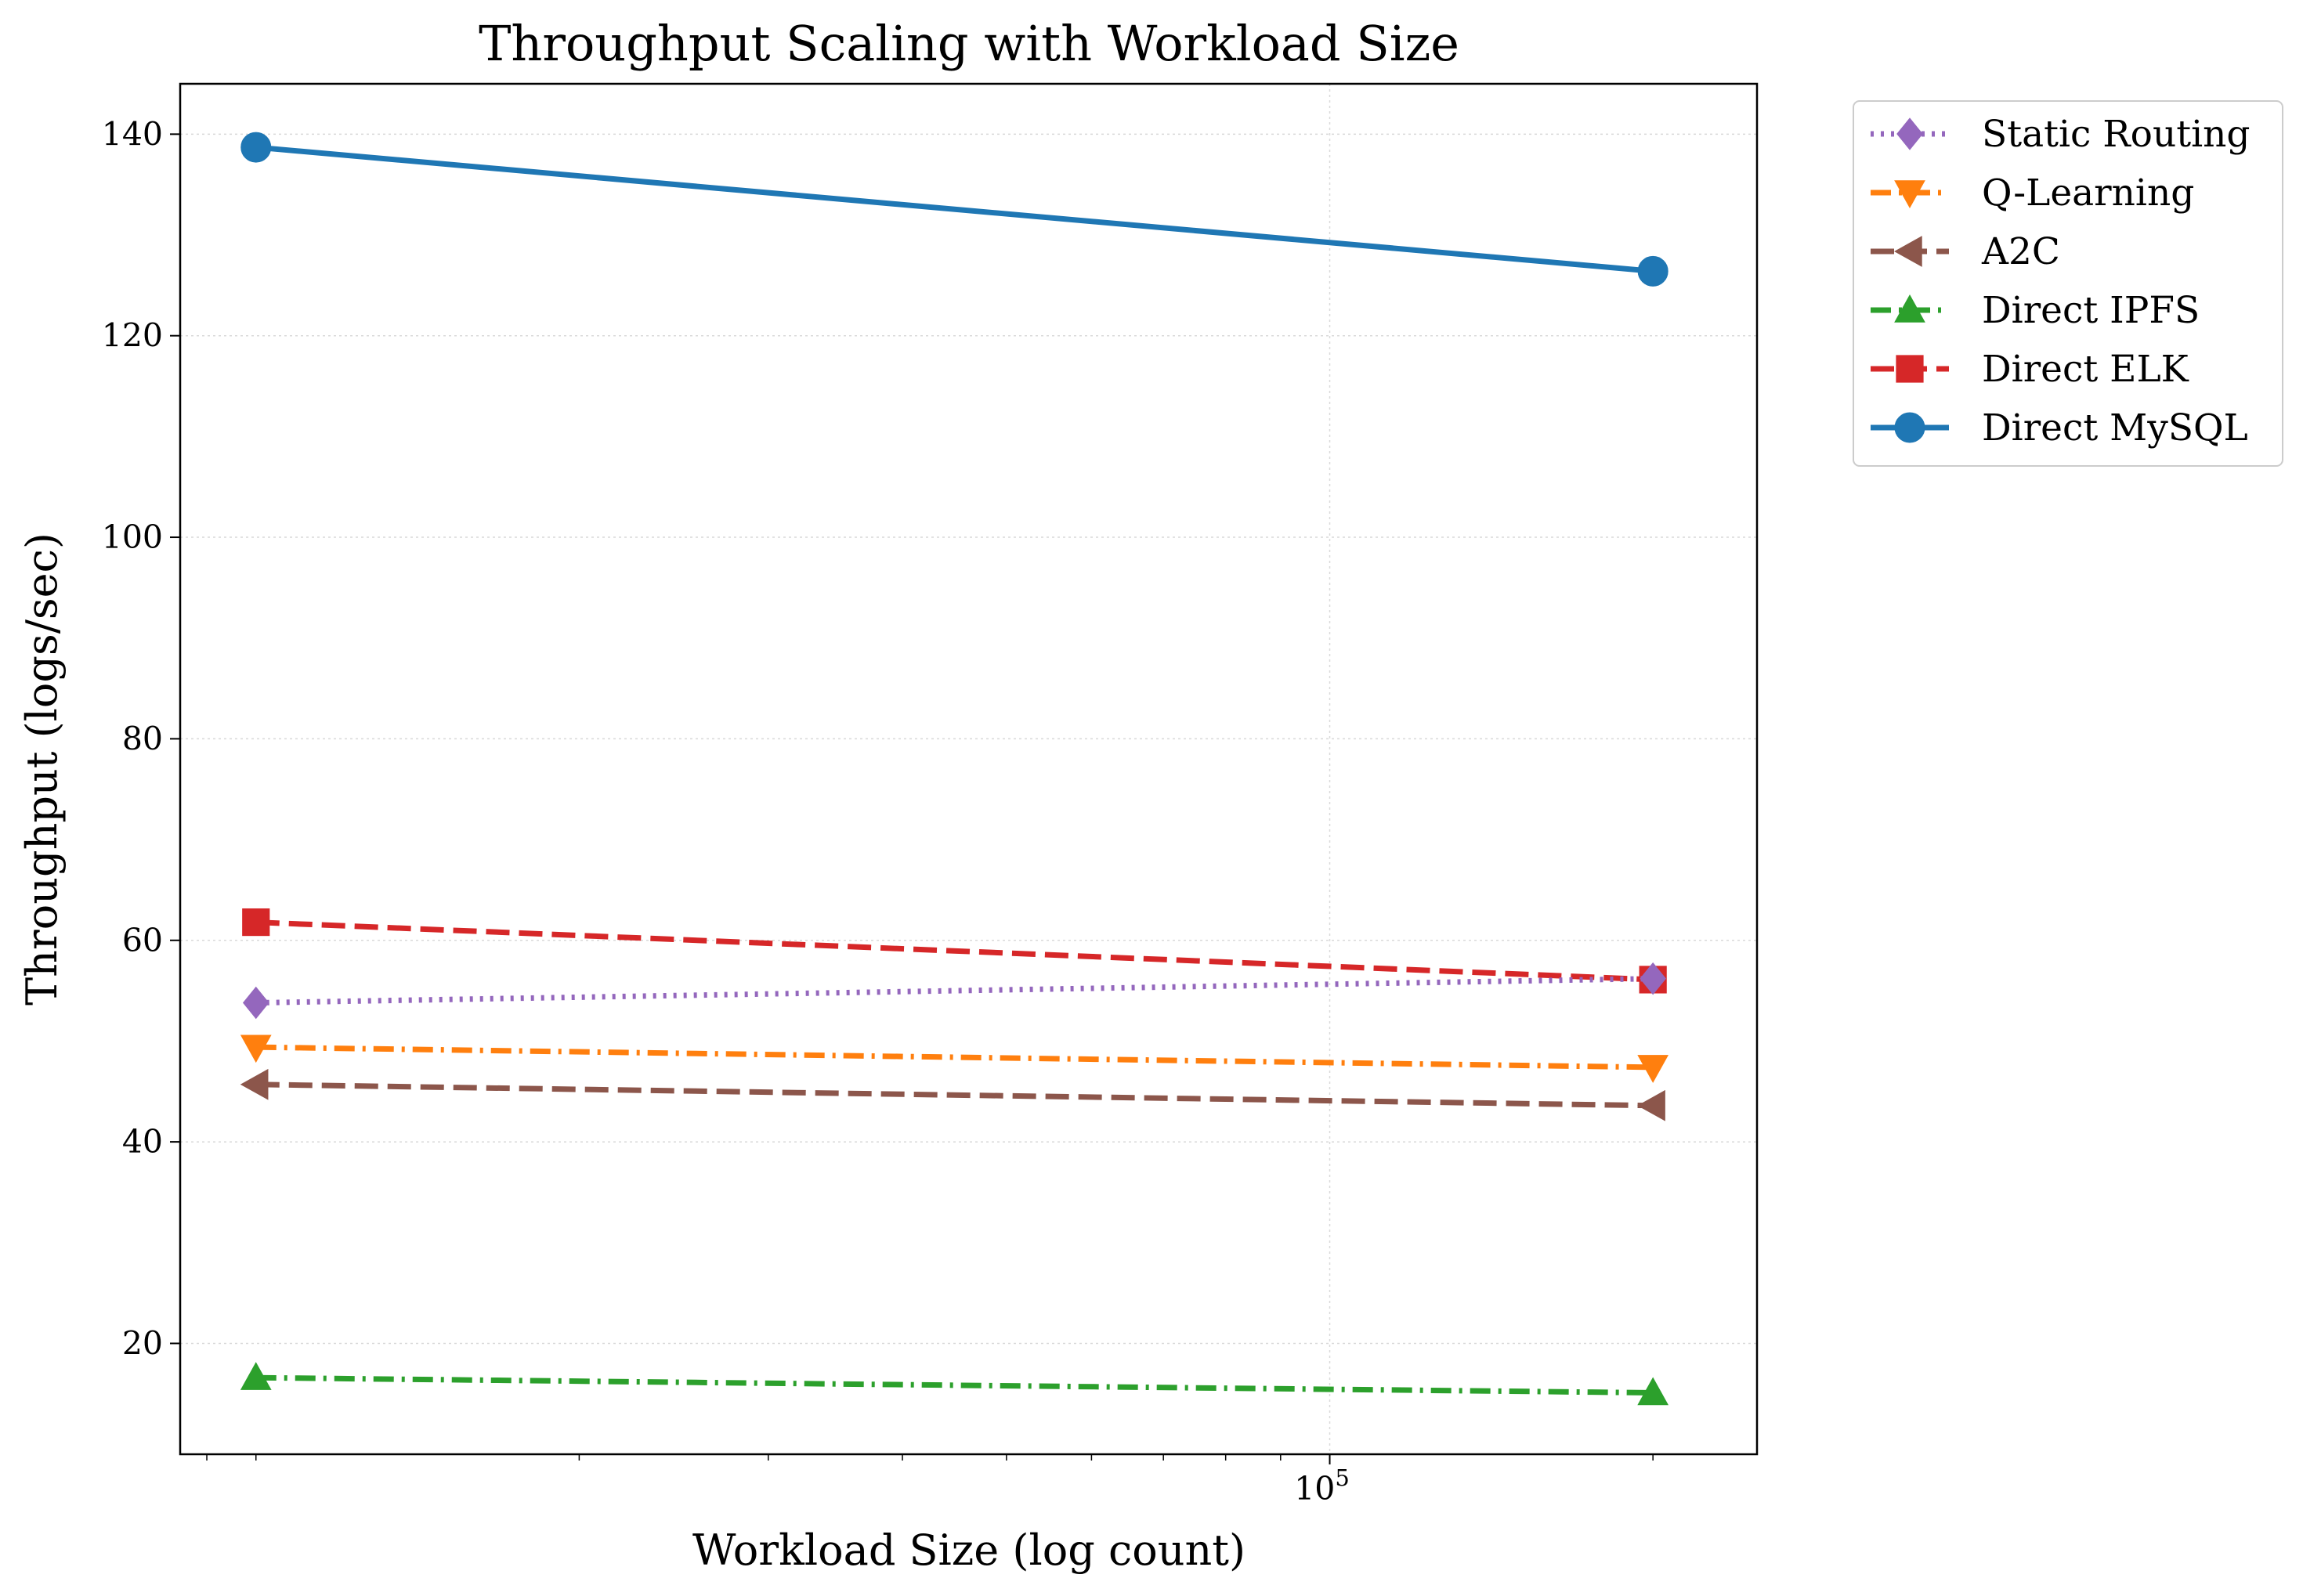 Image resolution: width=2303 pixels, height=1596 pixels. I want to click on series-line-a2c, so click(955, 1095).